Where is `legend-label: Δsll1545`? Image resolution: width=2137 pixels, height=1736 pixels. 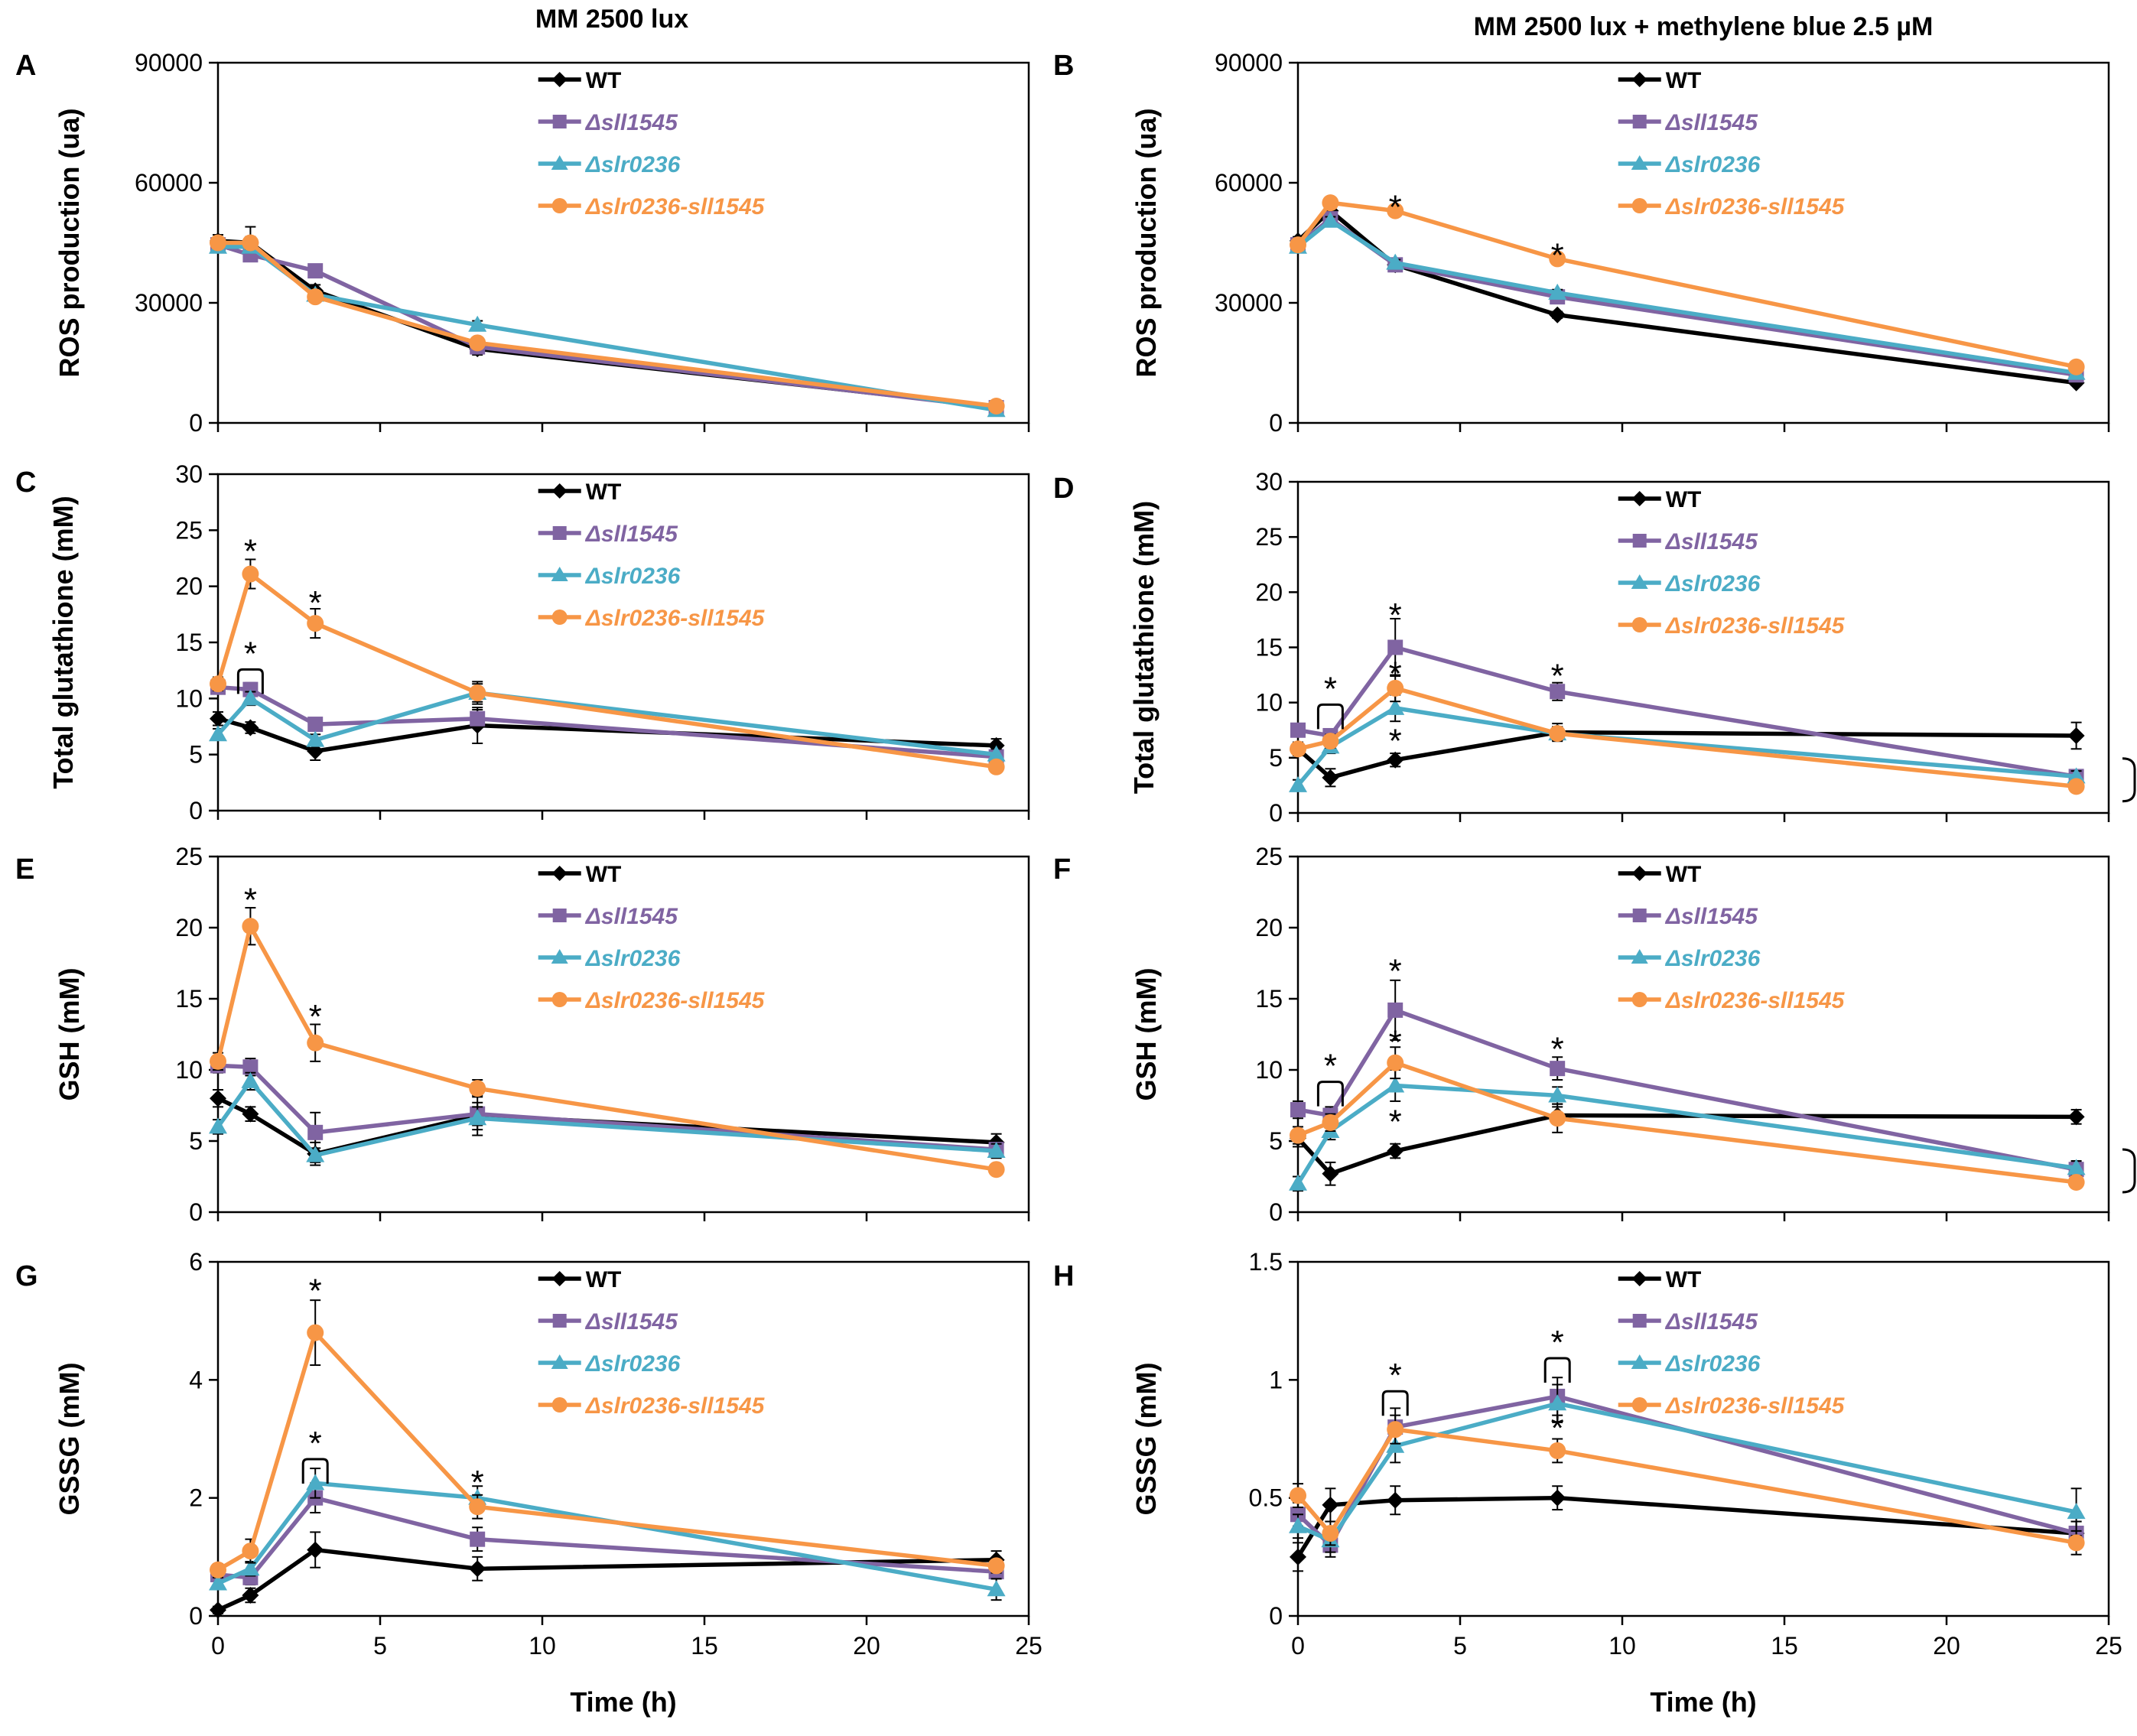
legend-label: Δsll1545 is located at coordinates (632, 1322).